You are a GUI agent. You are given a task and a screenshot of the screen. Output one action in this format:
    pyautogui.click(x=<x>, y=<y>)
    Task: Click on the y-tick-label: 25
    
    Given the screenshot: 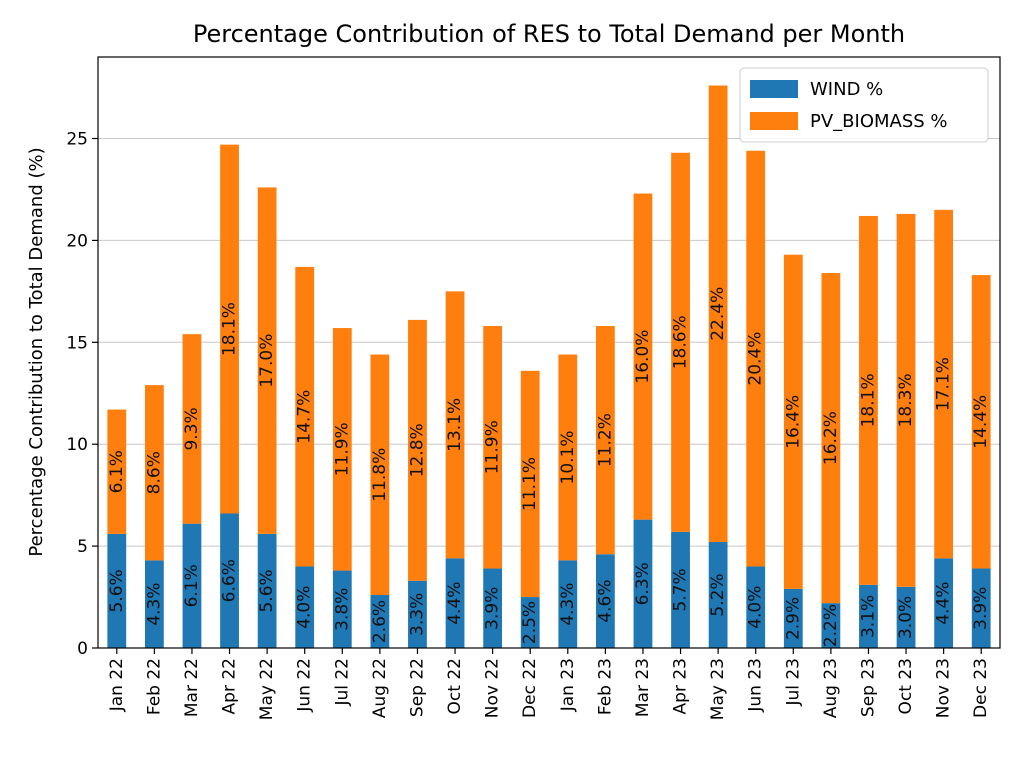 What is the action you would take?
    pyautogui.click(x=77, y=140)
    